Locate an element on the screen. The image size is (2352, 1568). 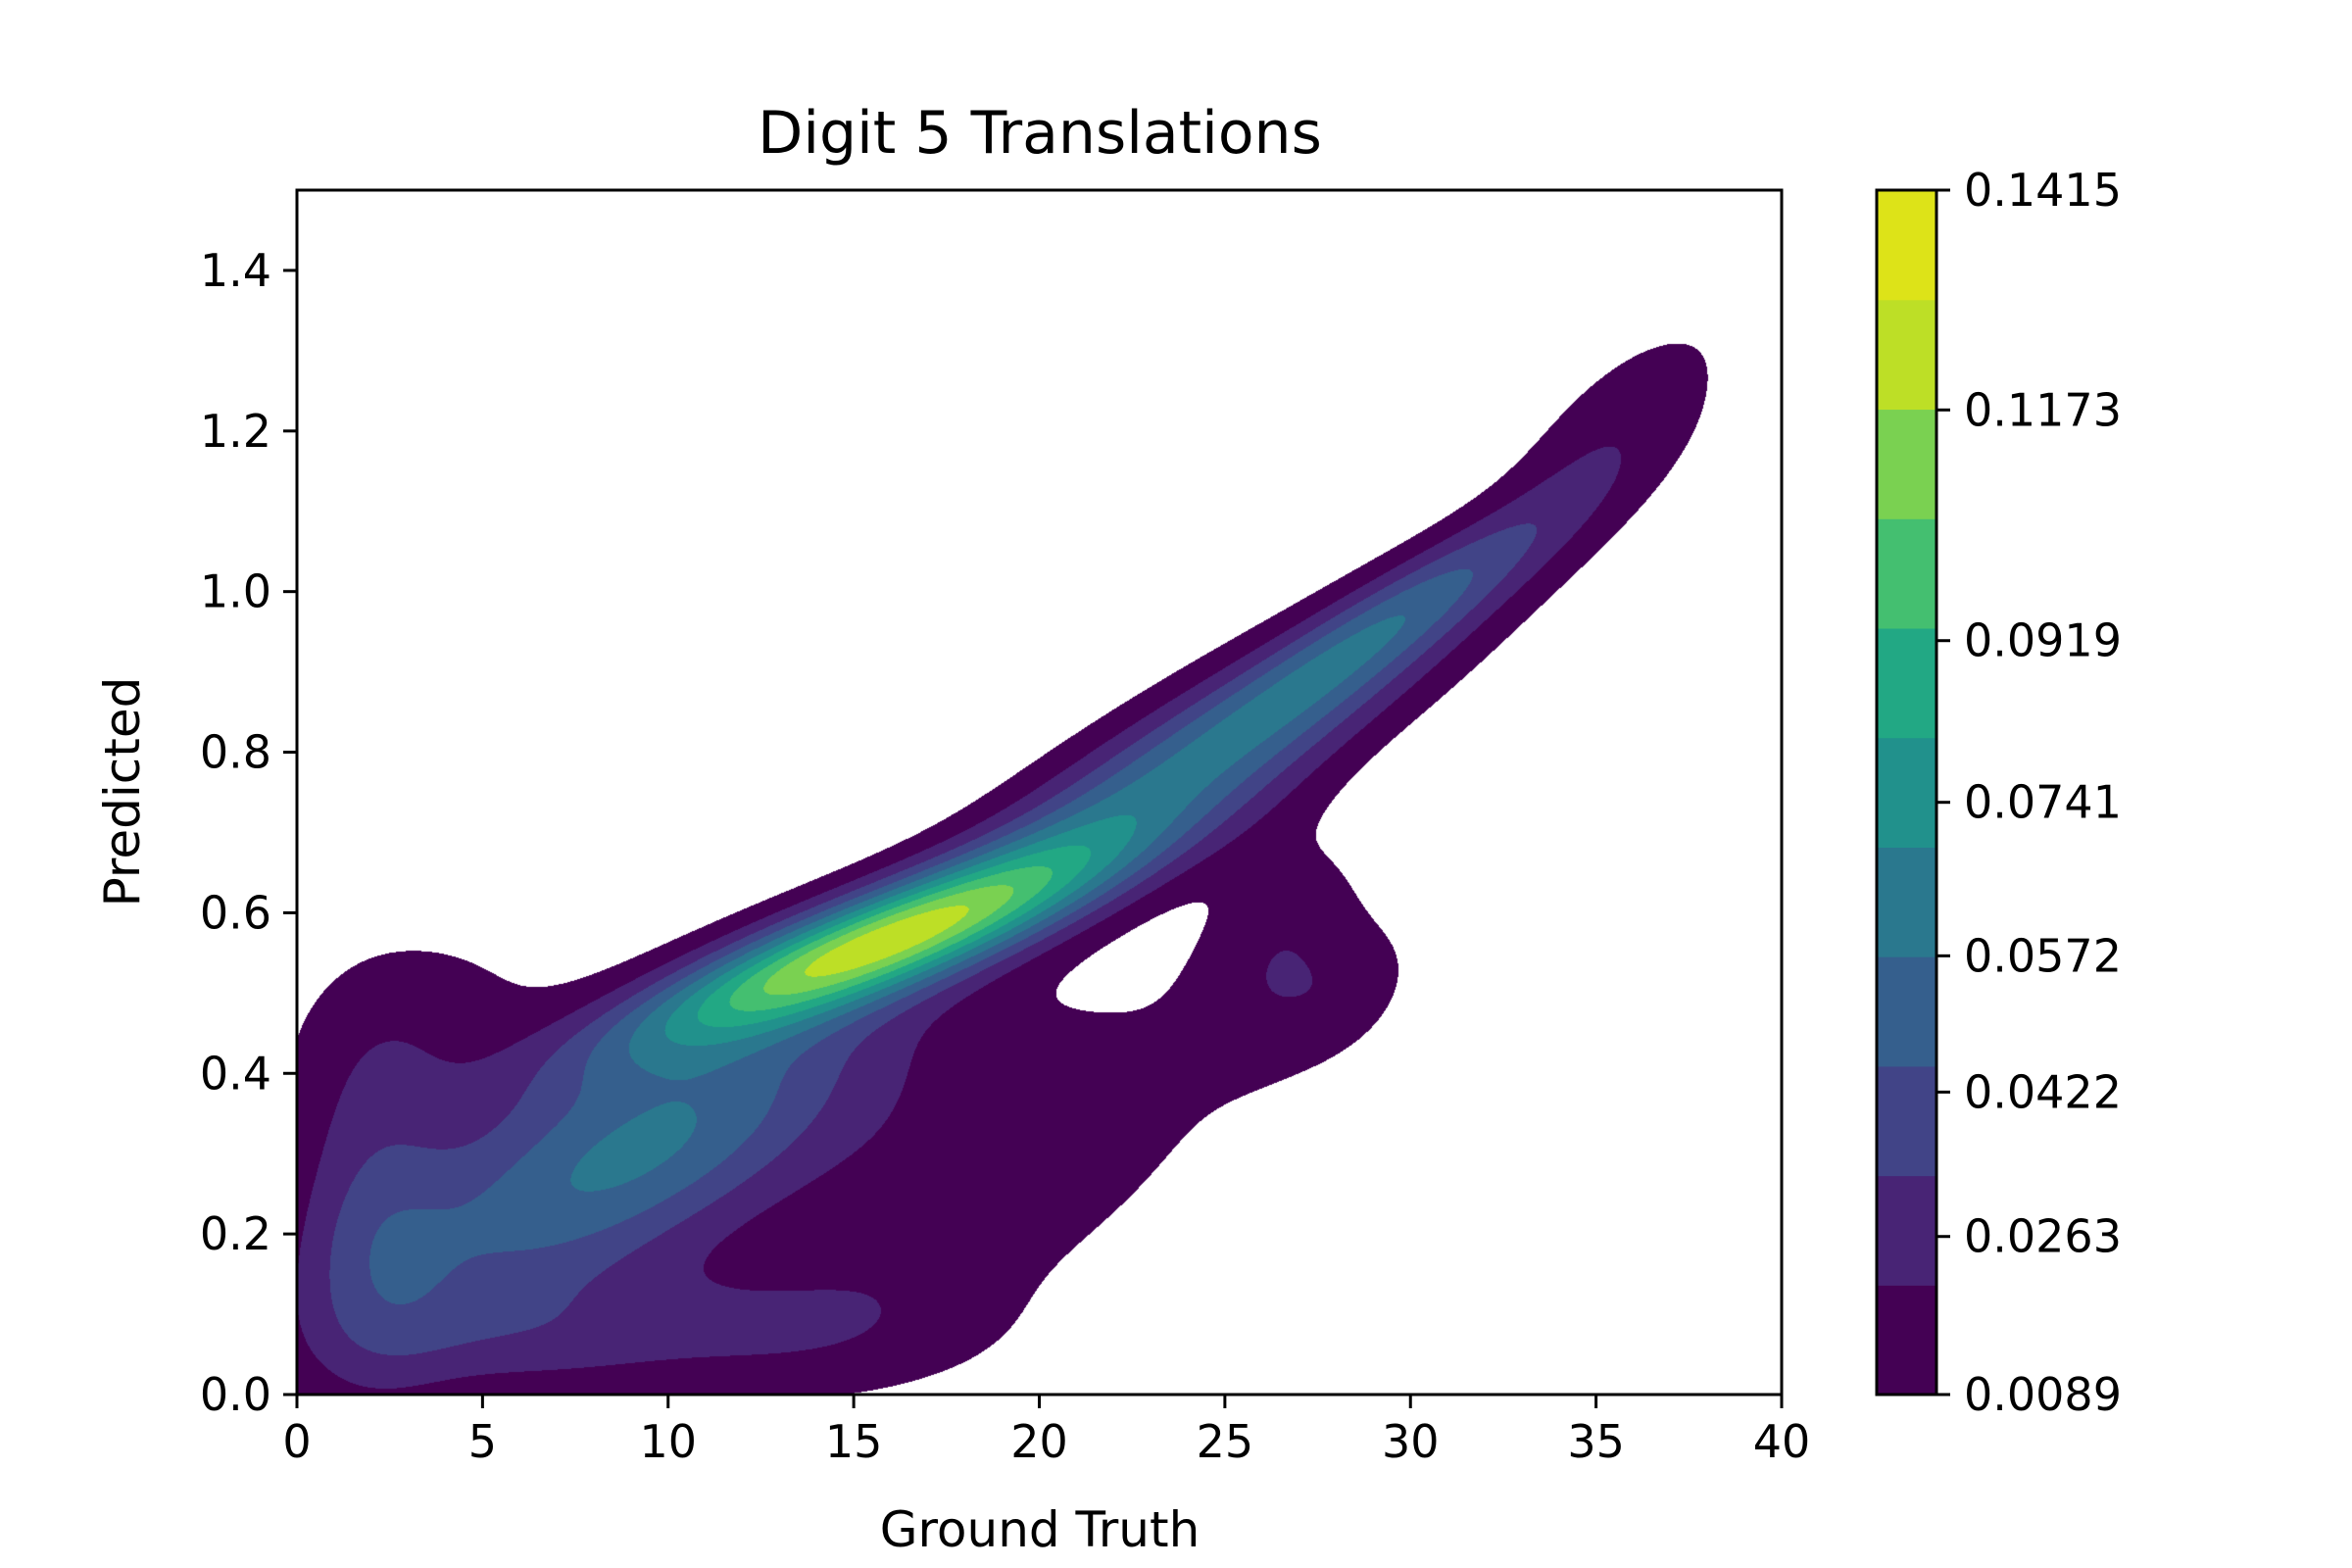
y-tick-label: 1.2 is located at coordinates (235, 431).